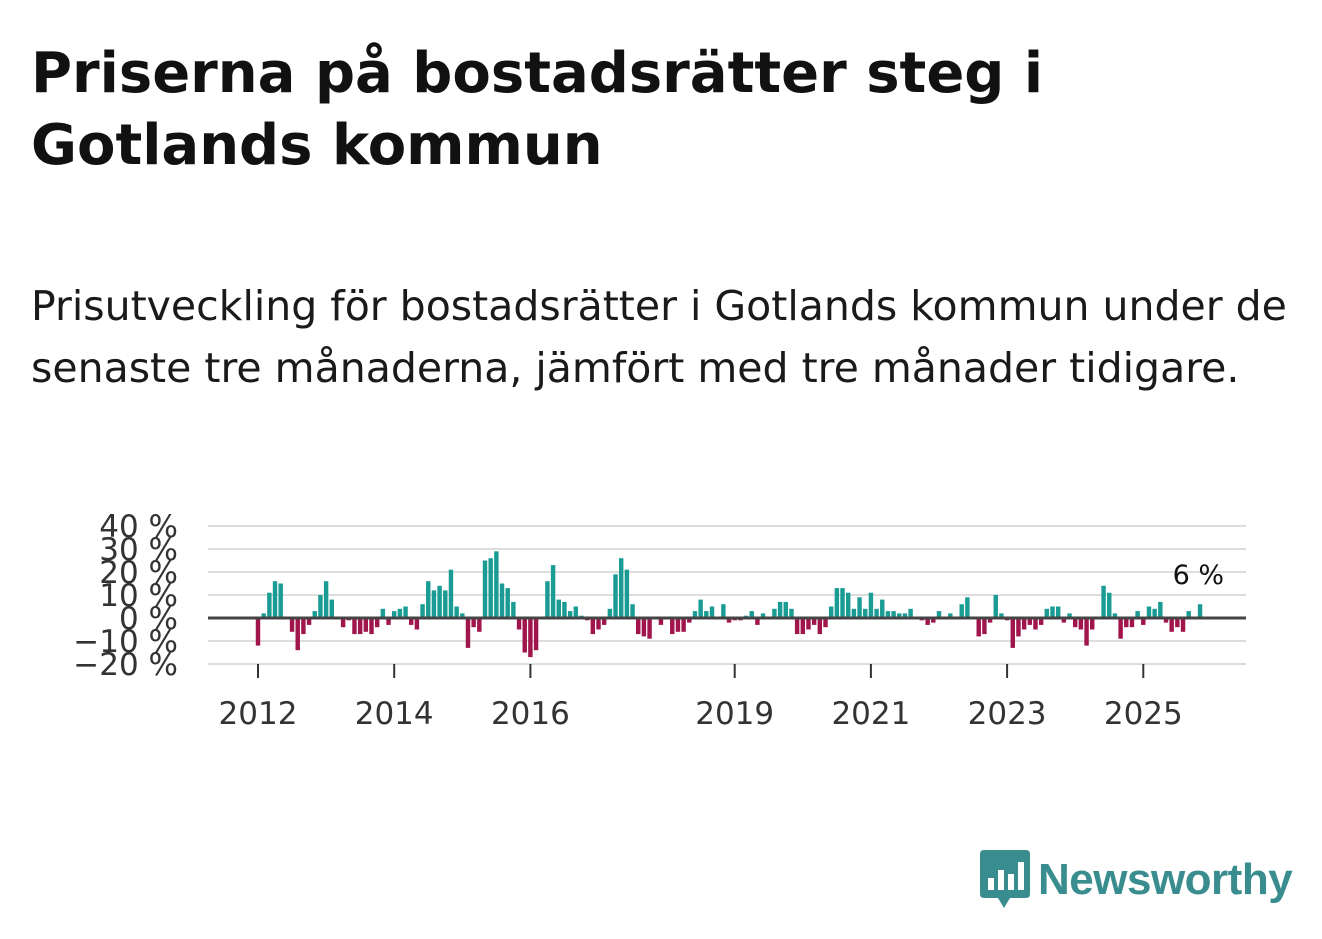 The width and height of the screenshot is (1322, 939). I want to click on x-tick-label: 2025, so click(1143, 714).